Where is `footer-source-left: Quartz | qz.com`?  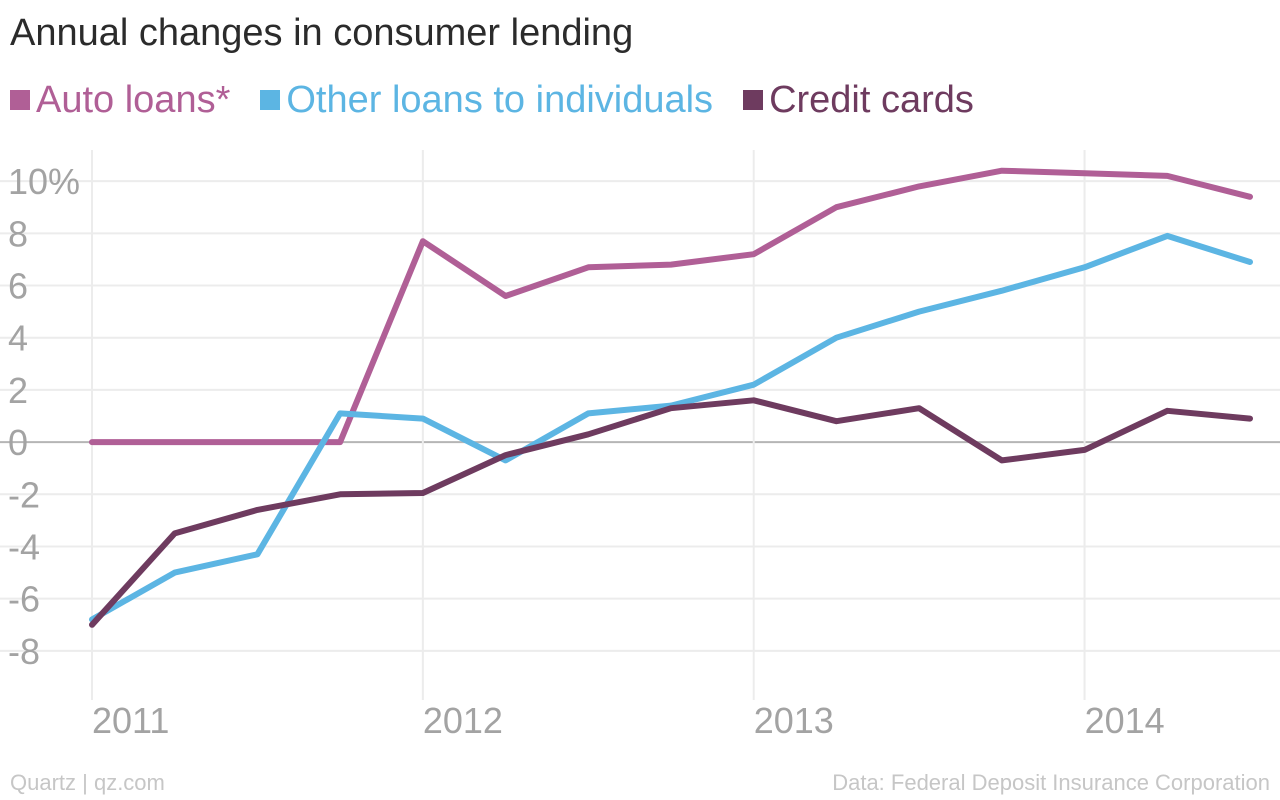 footer-source-left: Quartz | qz.com is located at coordinates (87, 782).